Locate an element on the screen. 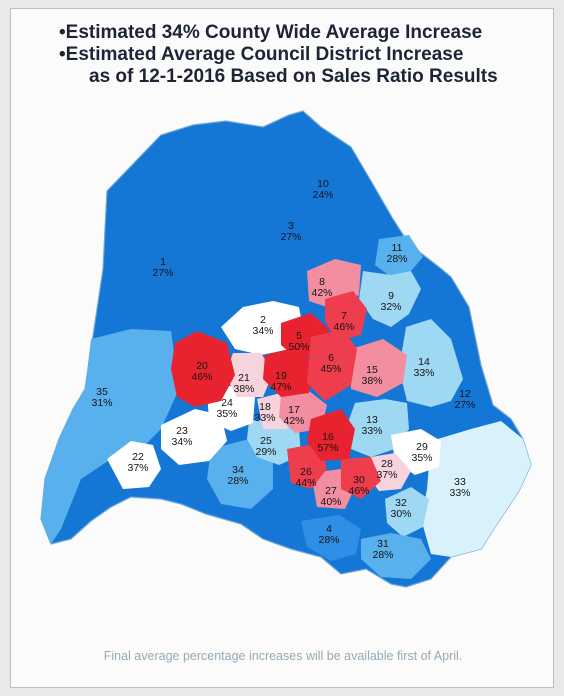 This screenshot has height=696, width=564. district-increase: 29% is located at coordinates (265, 452).